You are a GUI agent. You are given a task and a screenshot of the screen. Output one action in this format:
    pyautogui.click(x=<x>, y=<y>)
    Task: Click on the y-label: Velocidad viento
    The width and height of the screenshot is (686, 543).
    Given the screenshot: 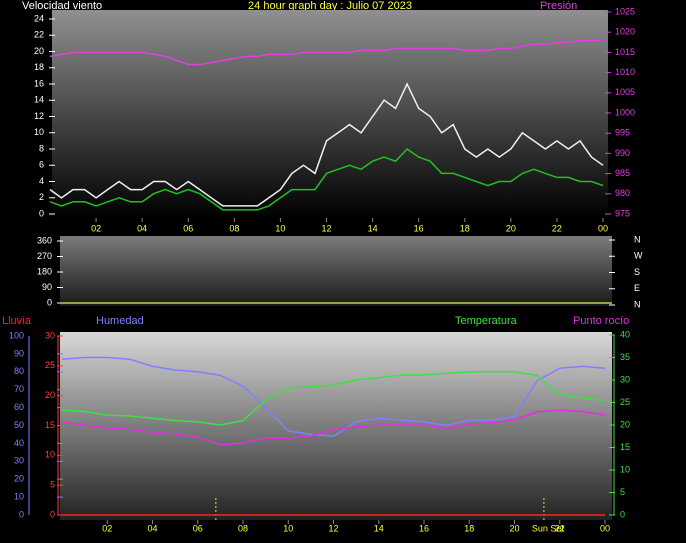 What is the action you would take?
    pyautogui.click(x=62, y=6)
    